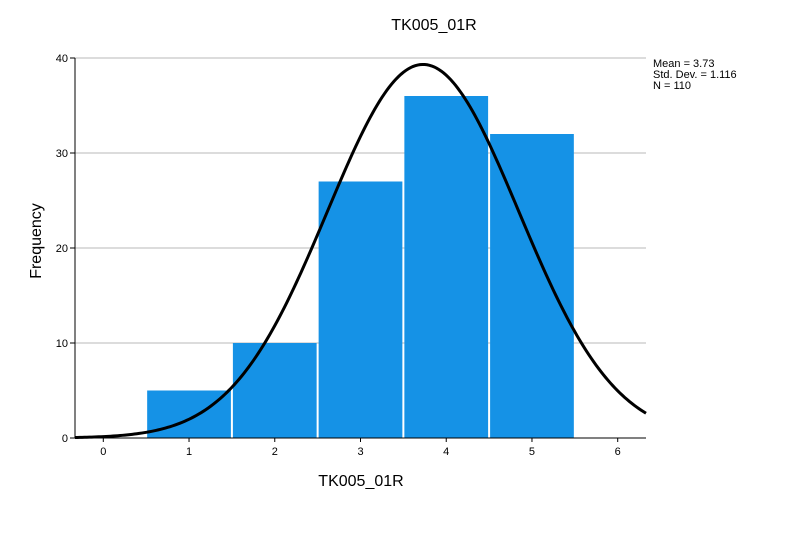 Image resolution: width=795 pixels, height=534 pixels. I want to click on y-tick-label: 0, so click(65, 439).